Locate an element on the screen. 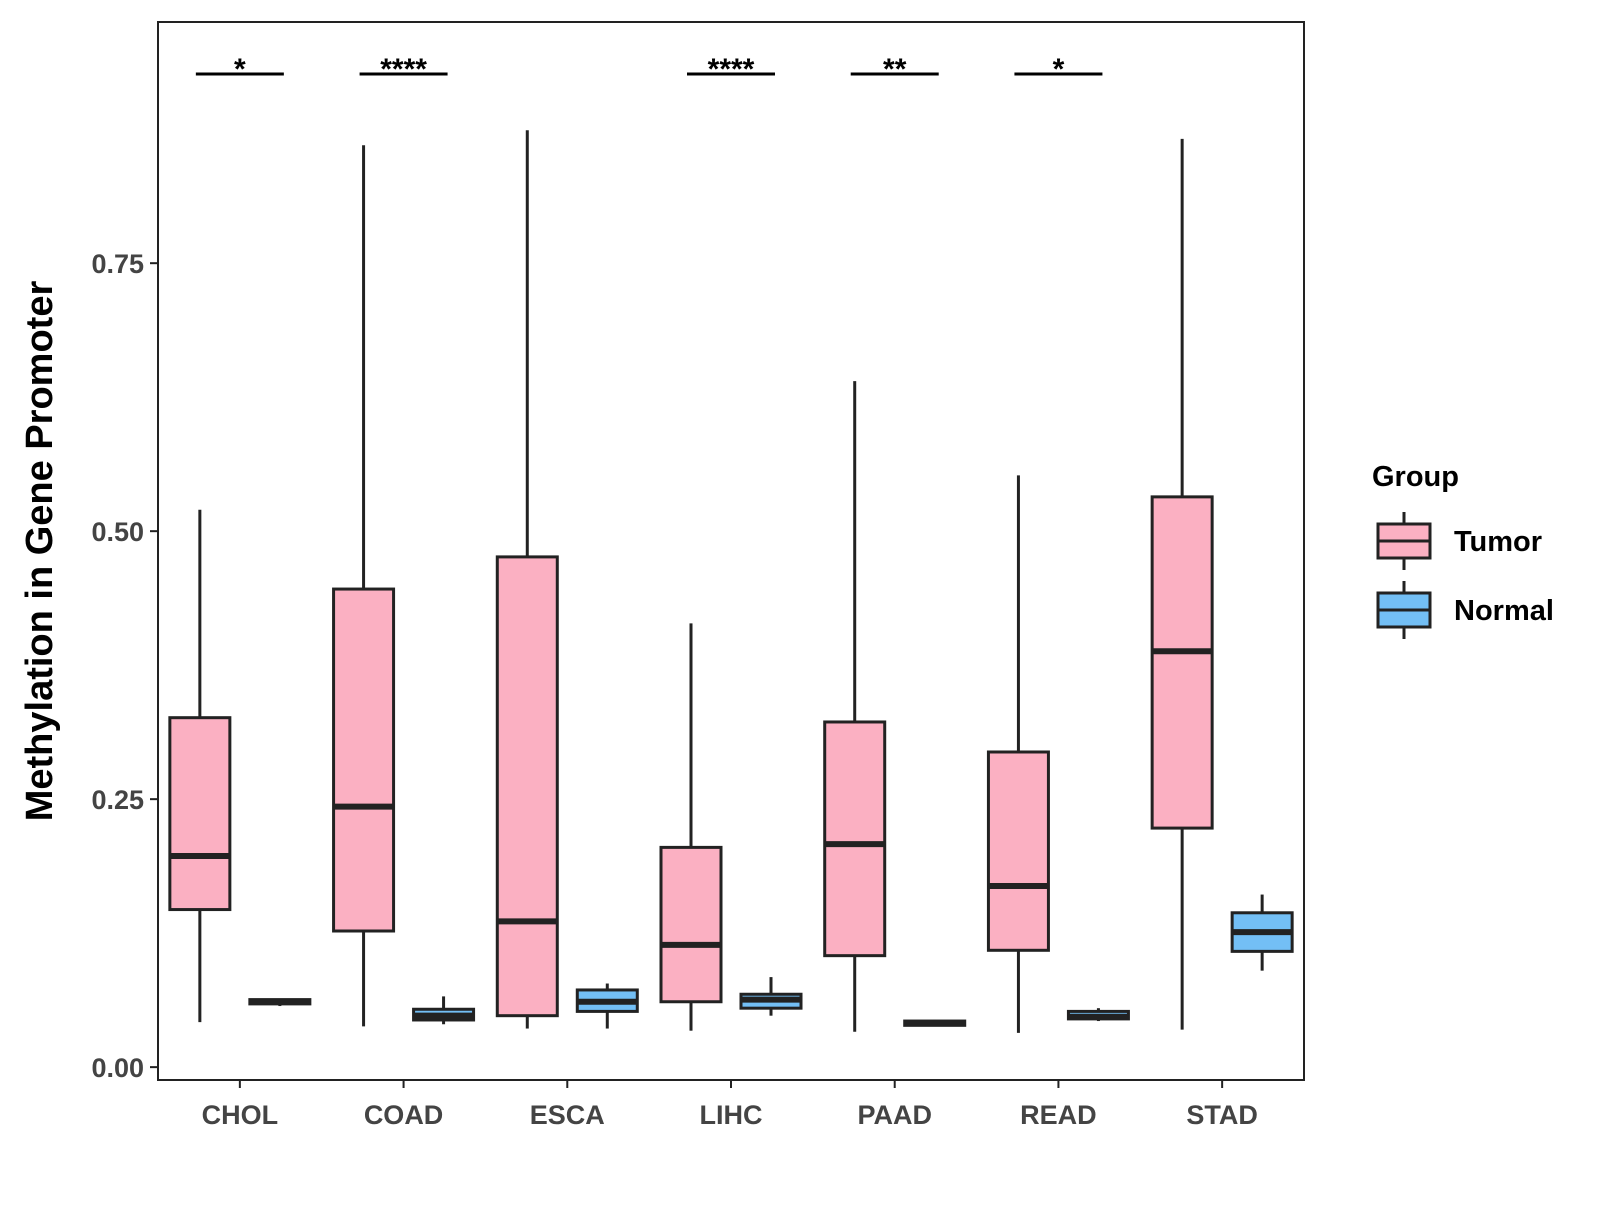  box-normal-esca is located at coordinates (607, 1006).